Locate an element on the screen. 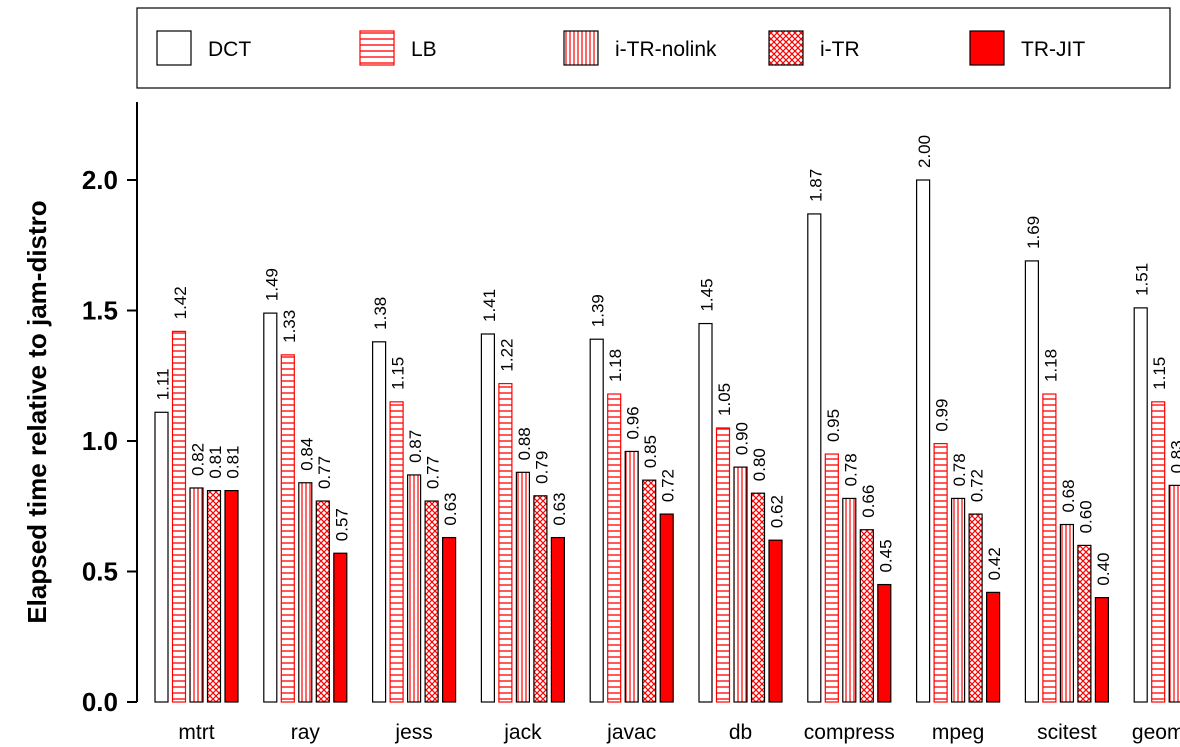 The image size is (1180, 747). data-label: 0.63 is located at coordinates (559, 508).